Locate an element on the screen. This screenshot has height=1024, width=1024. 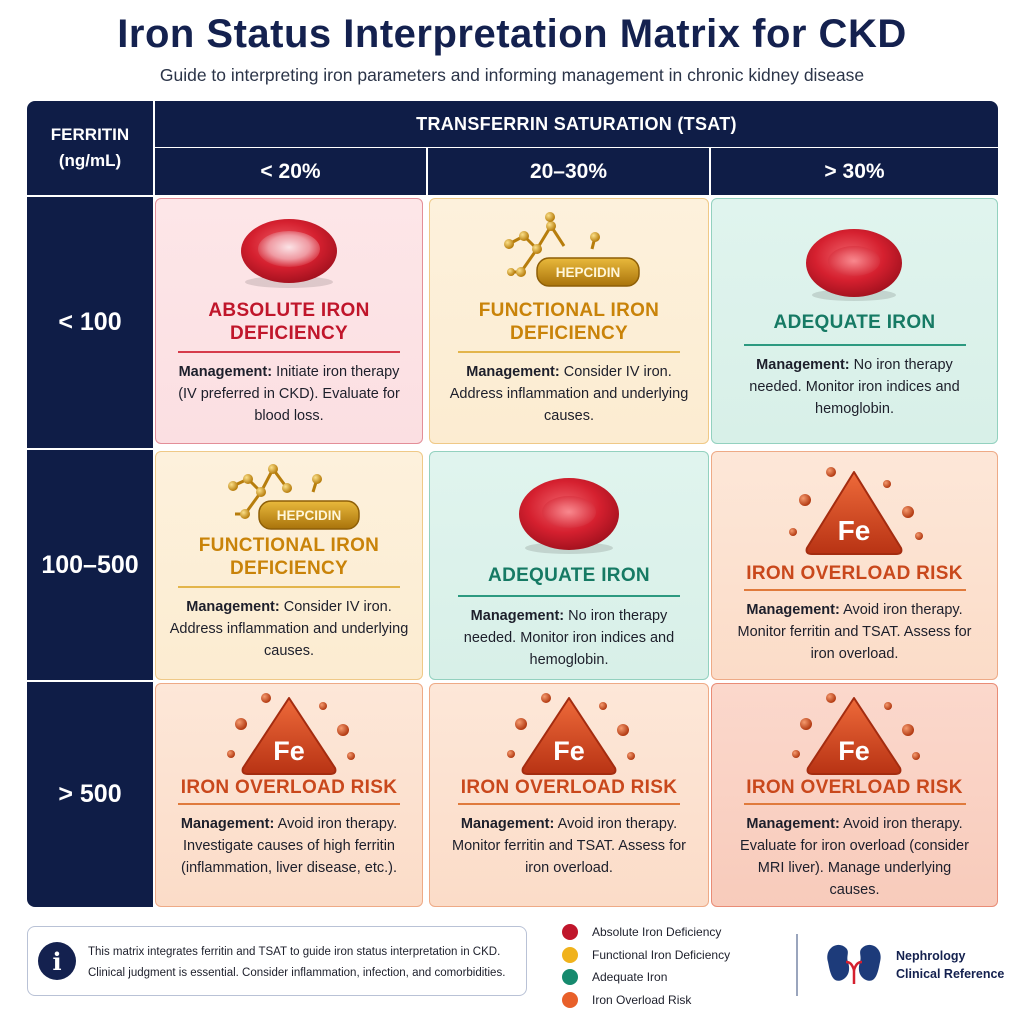
pale-red-blood-cell-icon is located at coordinates (289, 249).